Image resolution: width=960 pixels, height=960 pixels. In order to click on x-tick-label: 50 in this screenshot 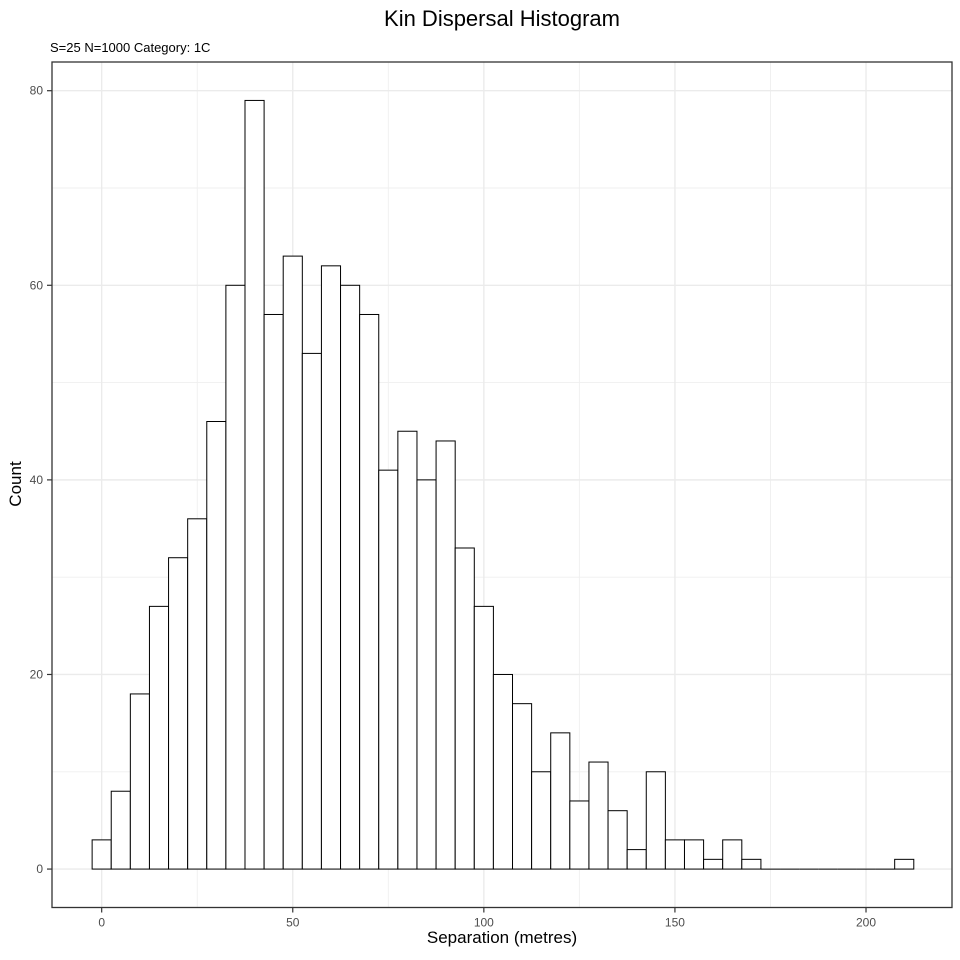, I will do `click(293, 923)`.